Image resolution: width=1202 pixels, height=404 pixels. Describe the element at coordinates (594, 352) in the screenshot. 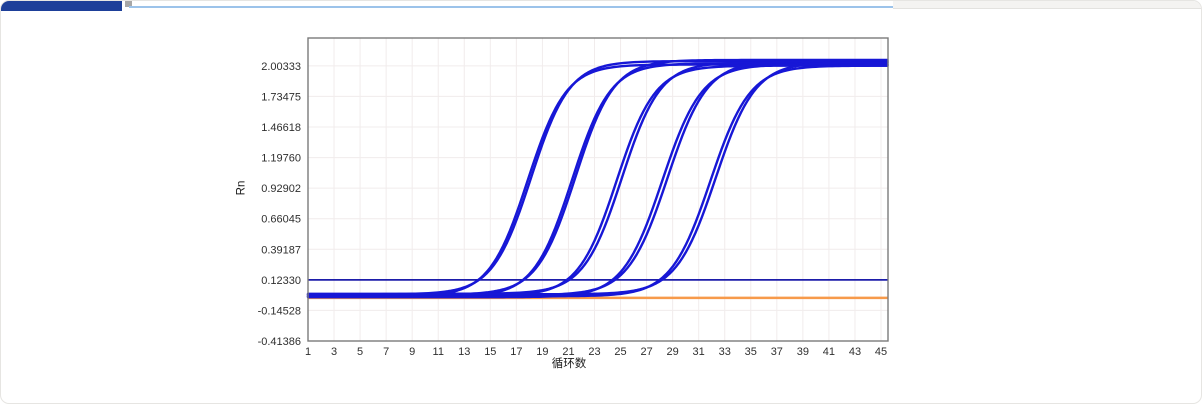

I see `x-tick-label: 23` at that location.